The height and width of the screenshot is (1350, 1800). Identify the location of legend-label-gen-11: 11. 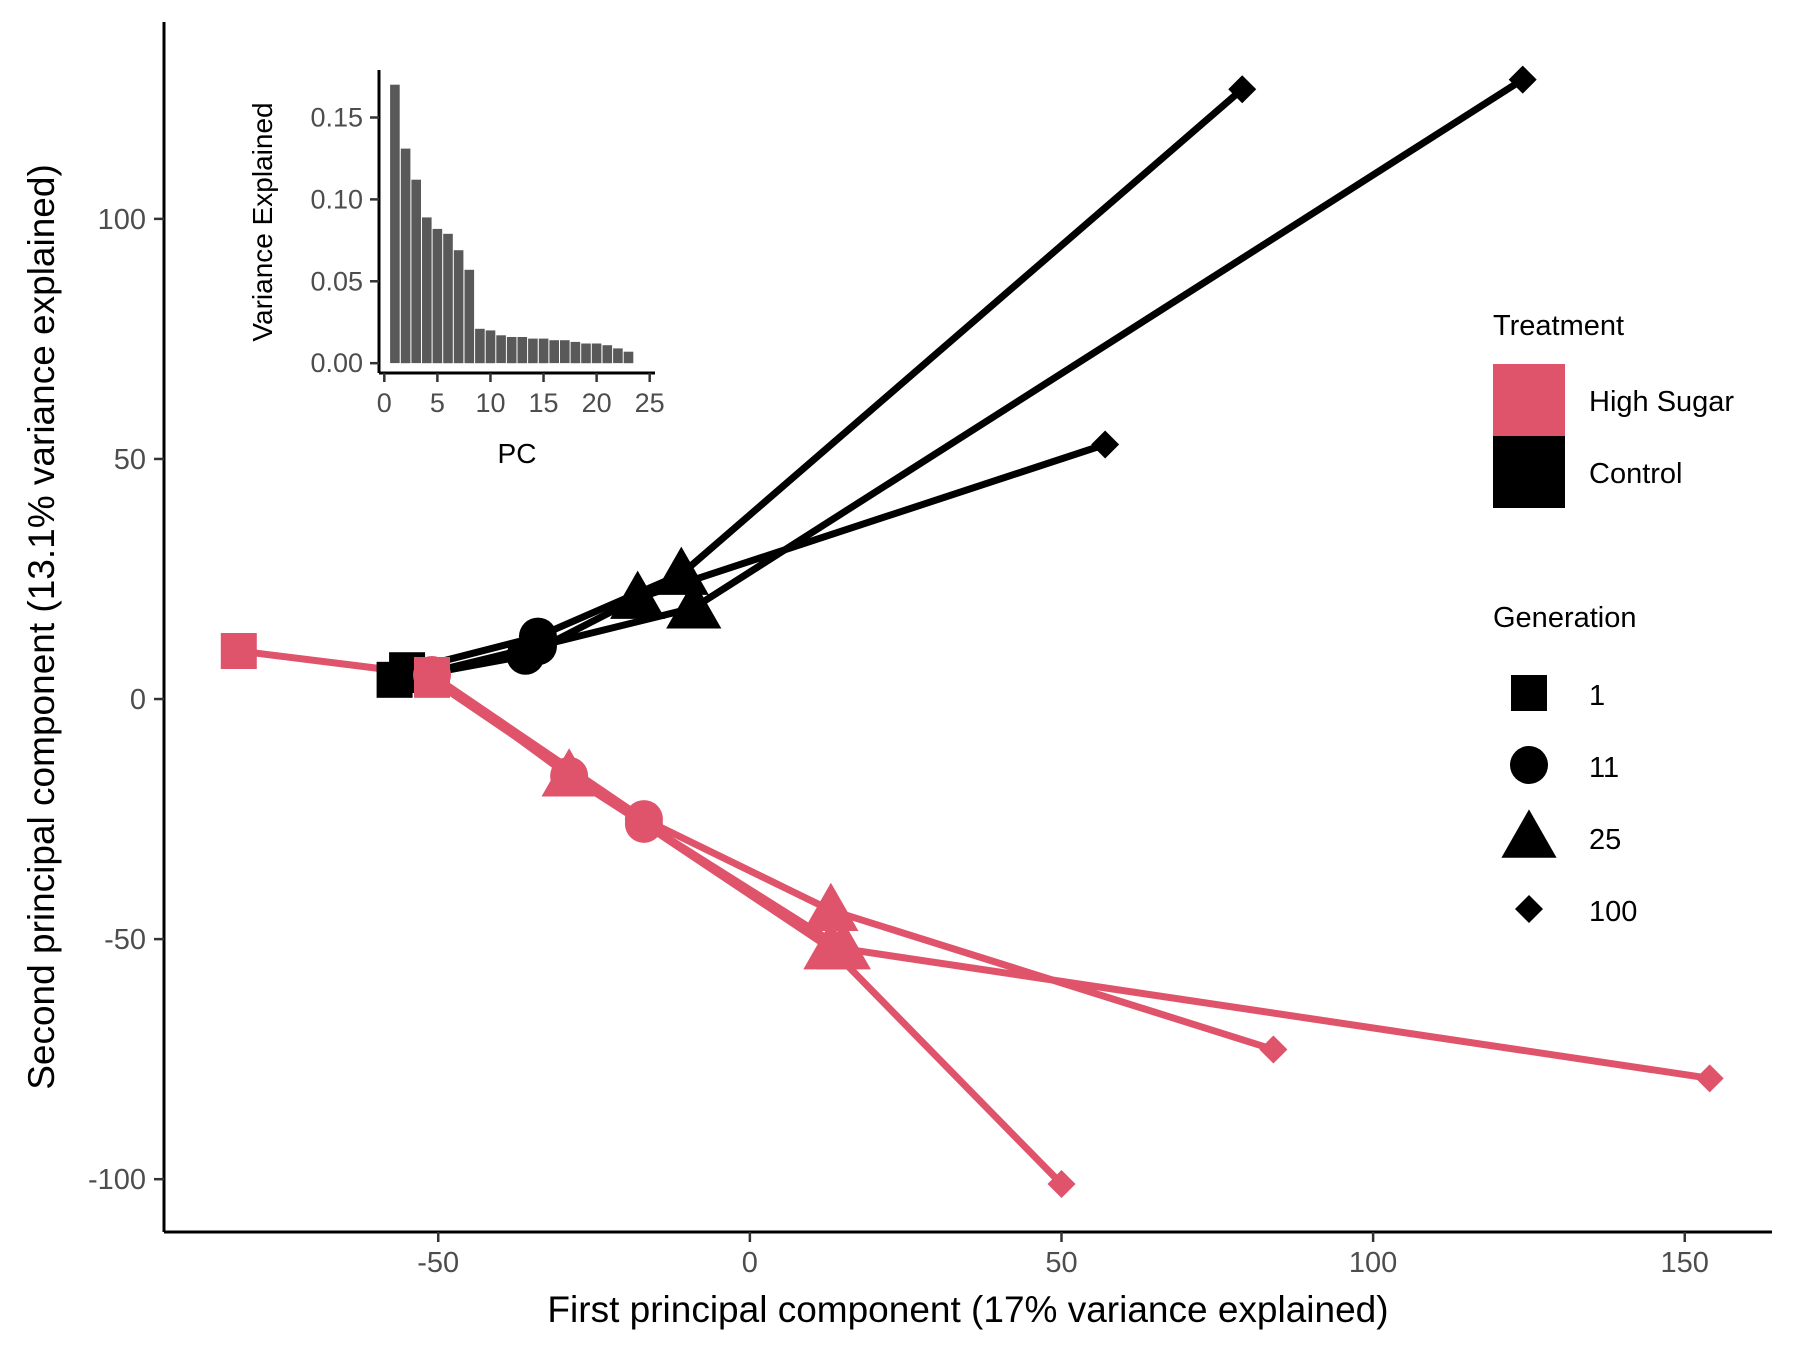
(1604, 768).